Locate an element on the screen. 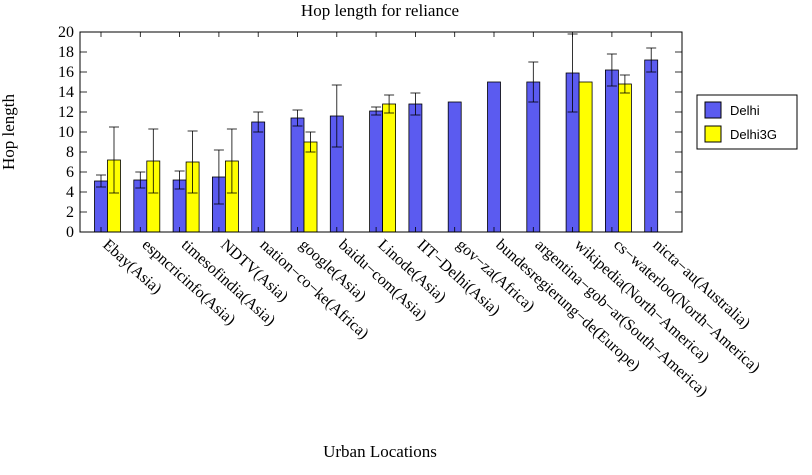 Image resolution: width=812 pixels, height=475 pixels. legend-label-delhi: Delhi is located at coordinates (745, 110).